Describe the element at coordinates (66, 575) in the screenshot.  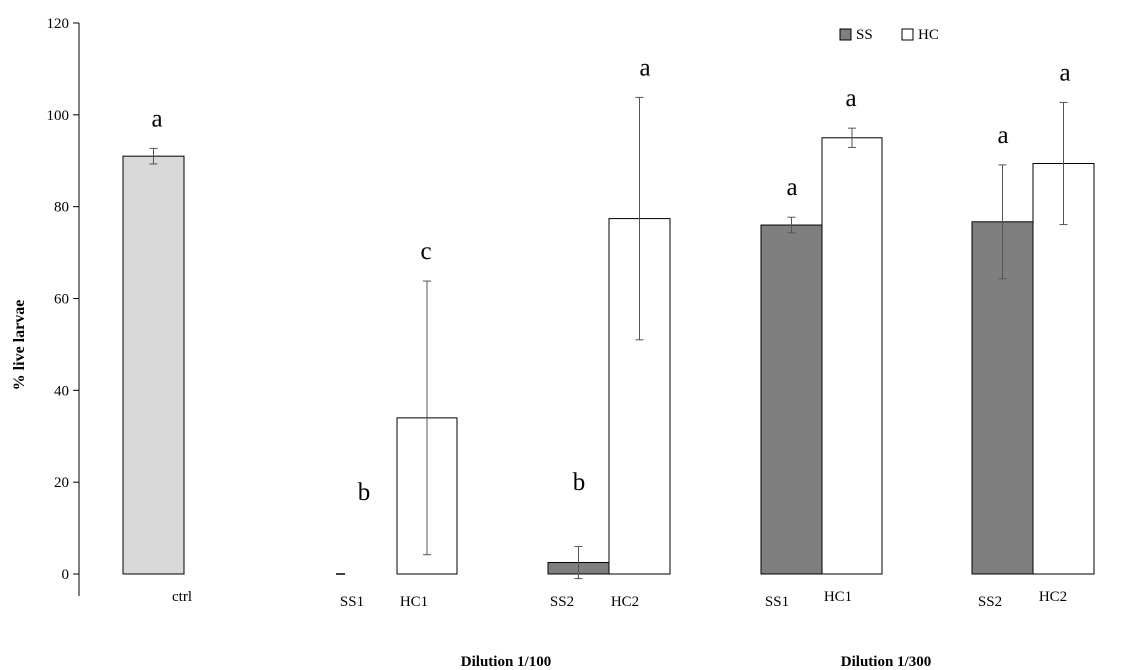
I see `y-tick-label: 0` at that location.